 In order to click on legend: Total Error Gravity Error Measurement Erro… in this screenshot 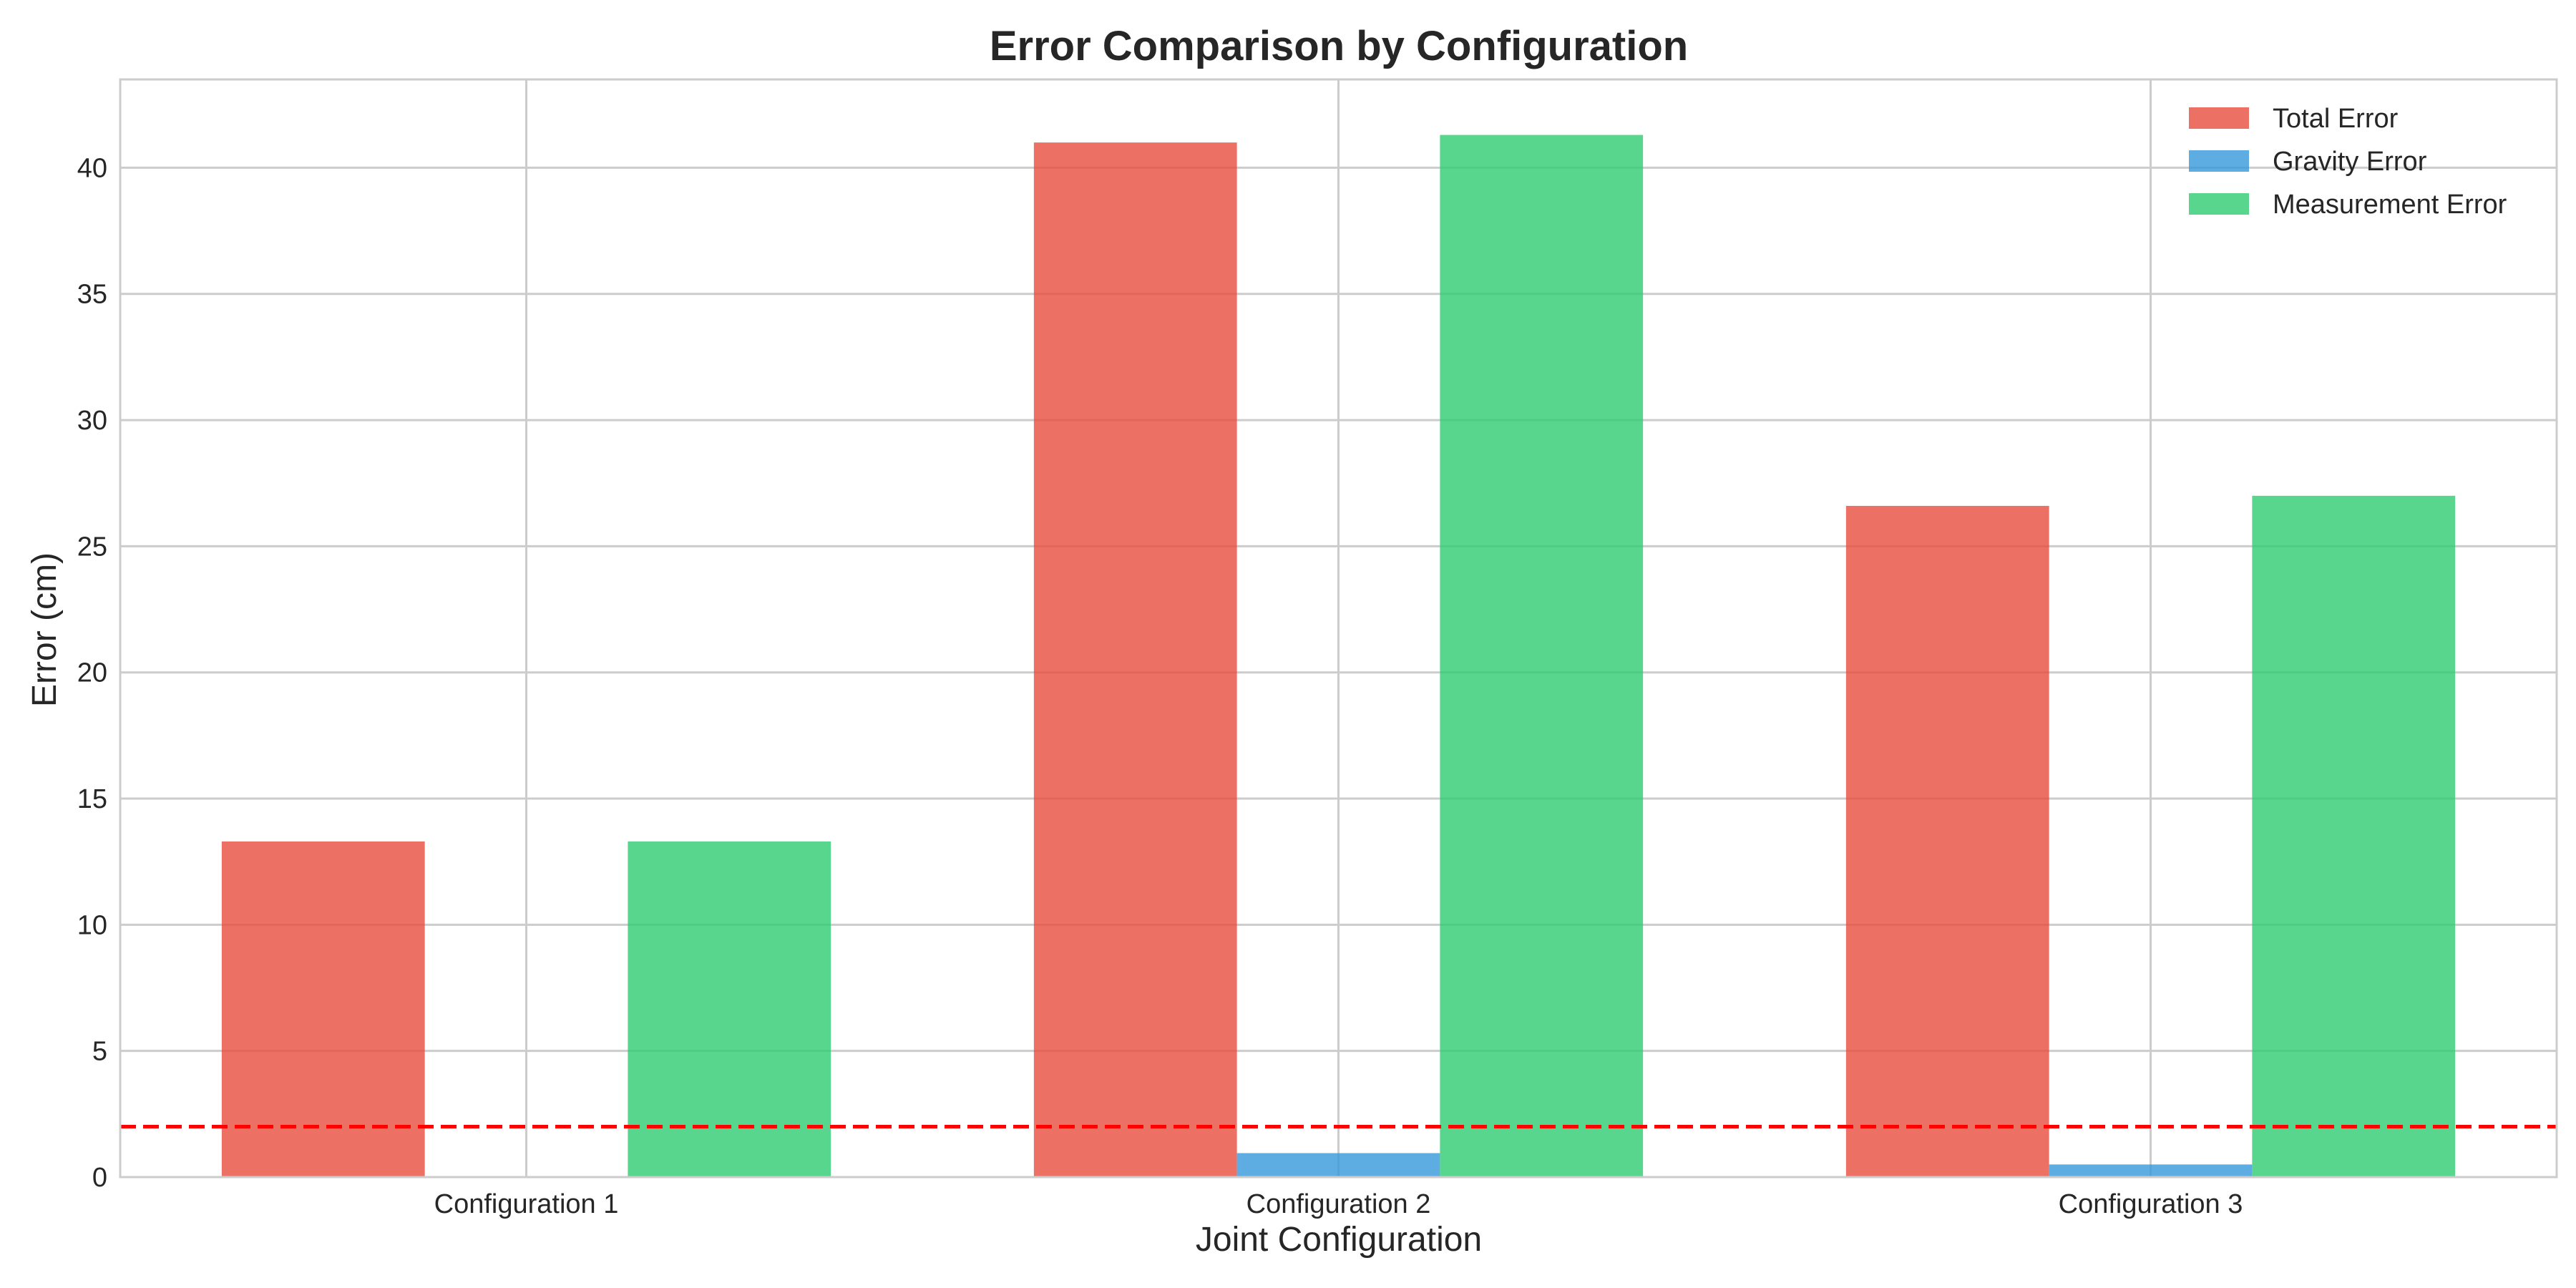, I will do `click(2348, 162)`.